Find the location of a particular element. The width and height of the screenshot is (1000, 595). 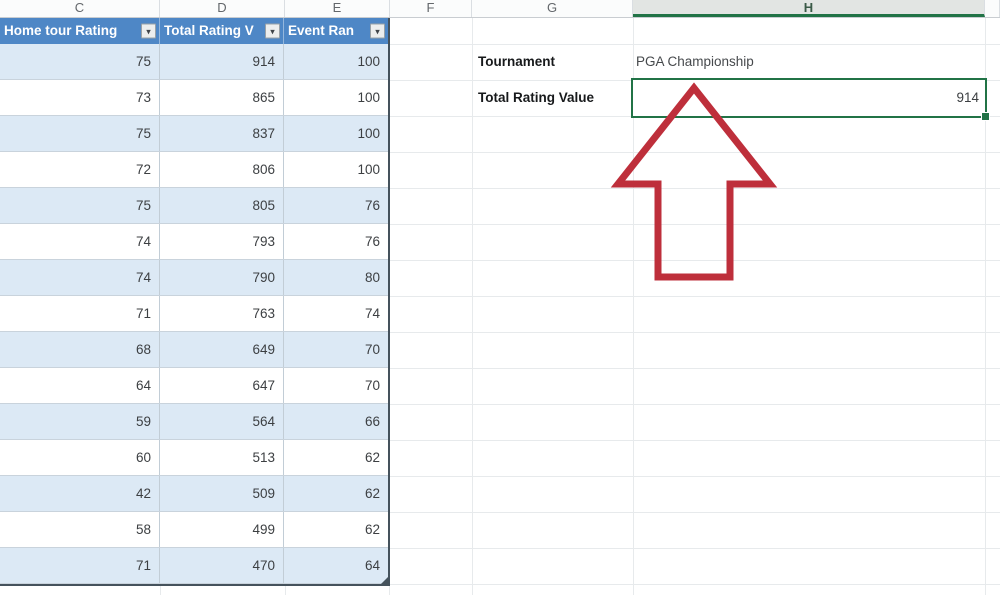

column-header-C: C is located at coordinates (80, 8).